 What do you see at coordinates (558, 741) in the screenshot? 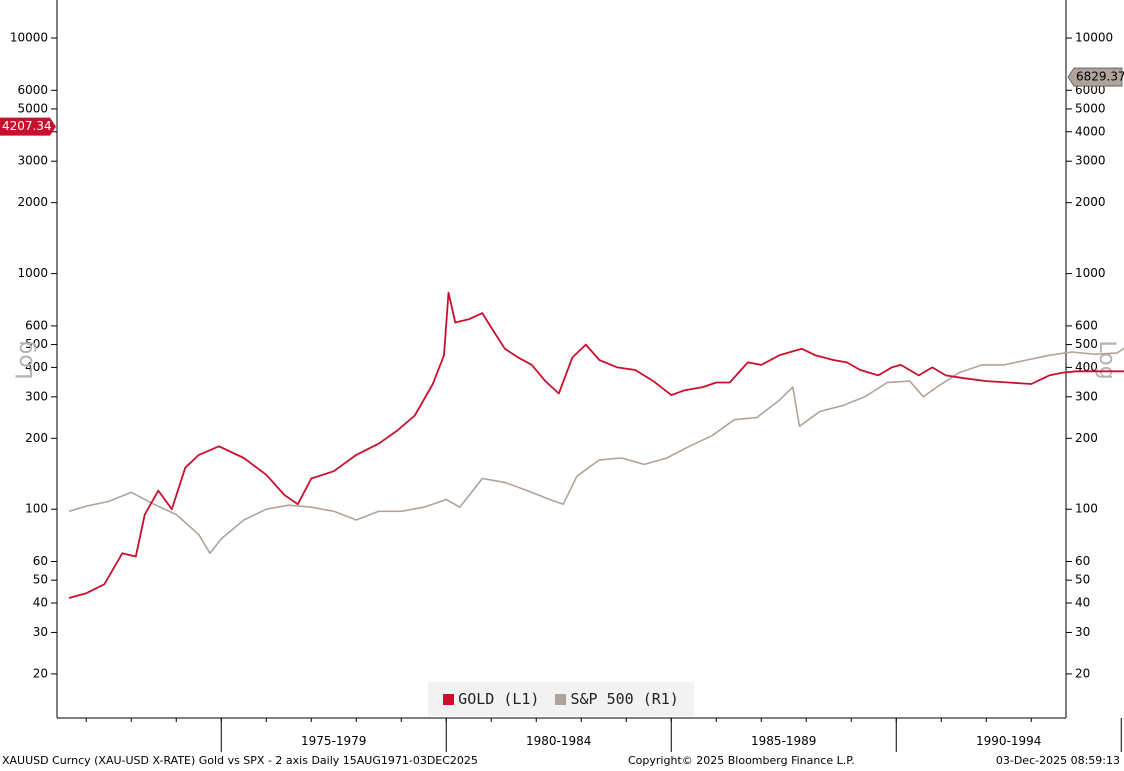
I see `x-tick-label: 1980-1984` at bounding box center [558, 741].